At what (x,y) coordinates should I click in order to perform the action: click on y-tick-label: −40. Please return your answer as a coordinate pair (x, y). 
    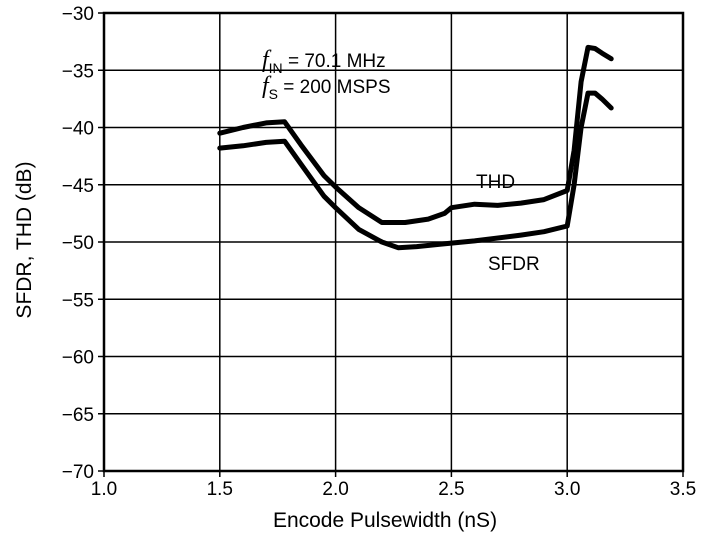
    Looking at the image, I should click on (78, 129).